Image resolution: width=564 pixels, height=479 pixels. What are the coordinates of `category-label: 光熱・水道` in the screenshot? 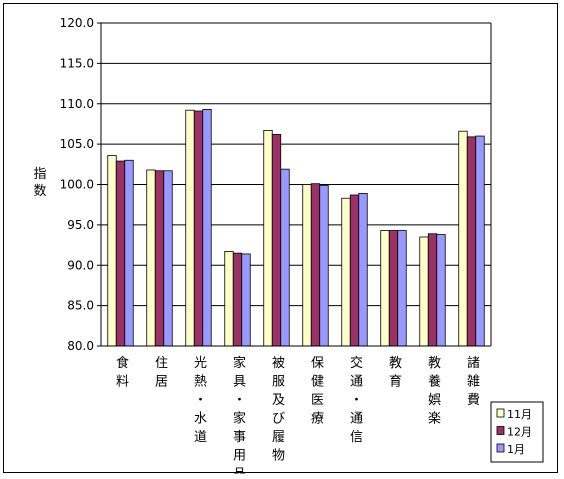 It's located at (200, 400).